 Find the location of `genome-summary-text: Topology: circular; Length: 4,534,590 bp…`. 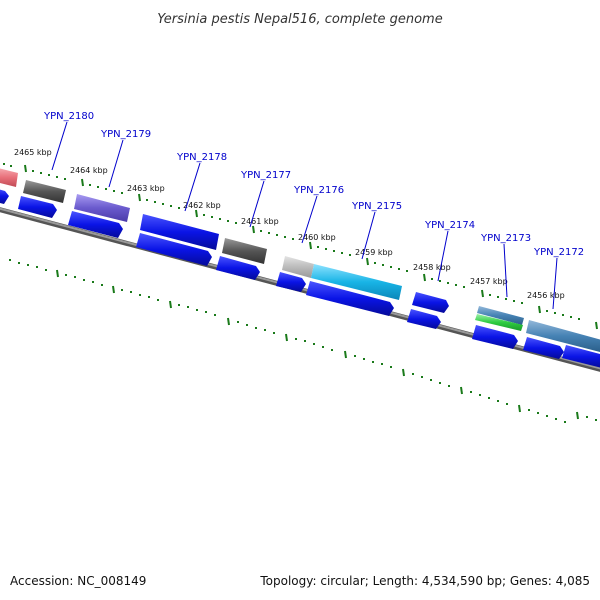

genome-summary-text: Topology: circular; Length: 4,534,590 bp… is located at coordinates (425, 581).